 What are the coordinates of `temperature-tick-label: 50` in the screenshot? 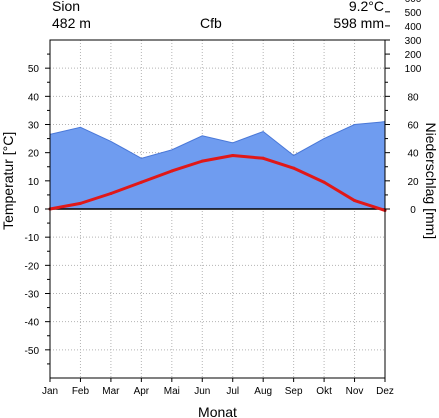 It's located at (34, 69).